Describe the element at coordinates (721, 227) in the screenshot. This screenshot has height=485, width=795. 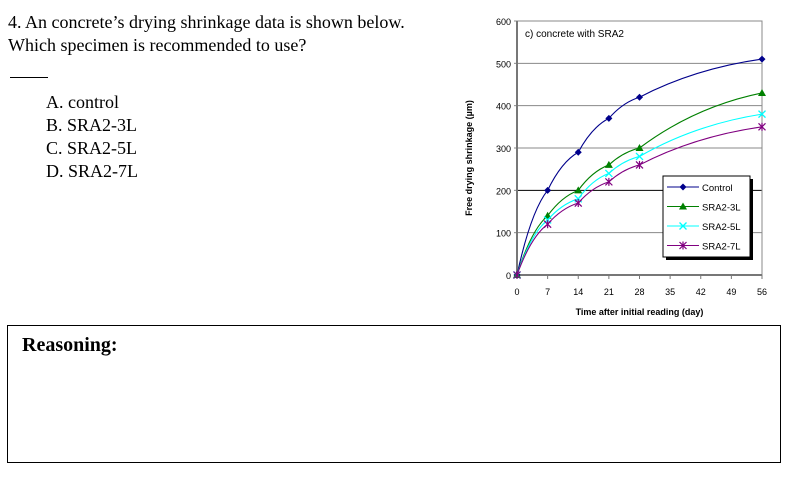
I see `legend-label: SRA2-5L` at that location.